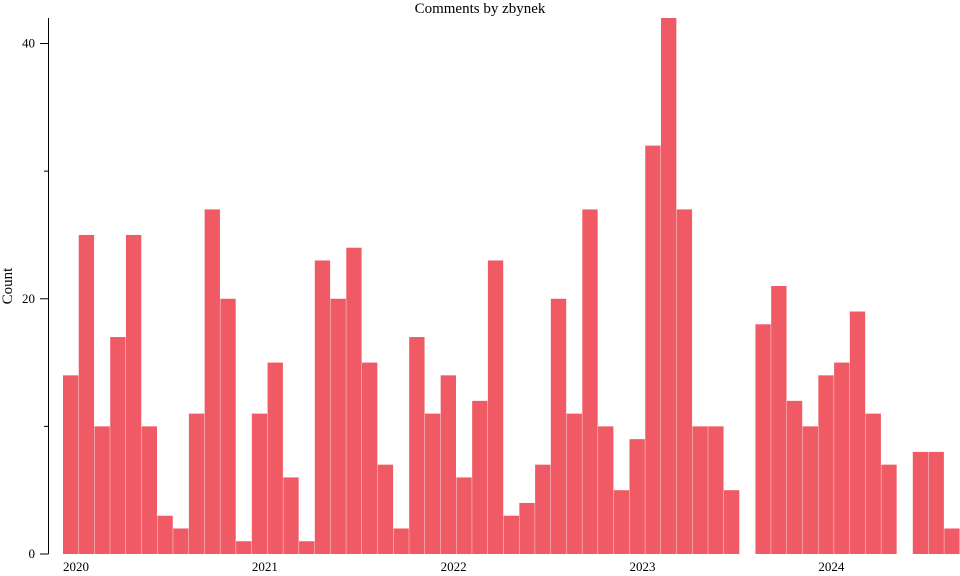 The image size is (960, 576). Describe the element at coordinates (28, 298) in the screenshot. I see `y-tick-label: 20` at that location.